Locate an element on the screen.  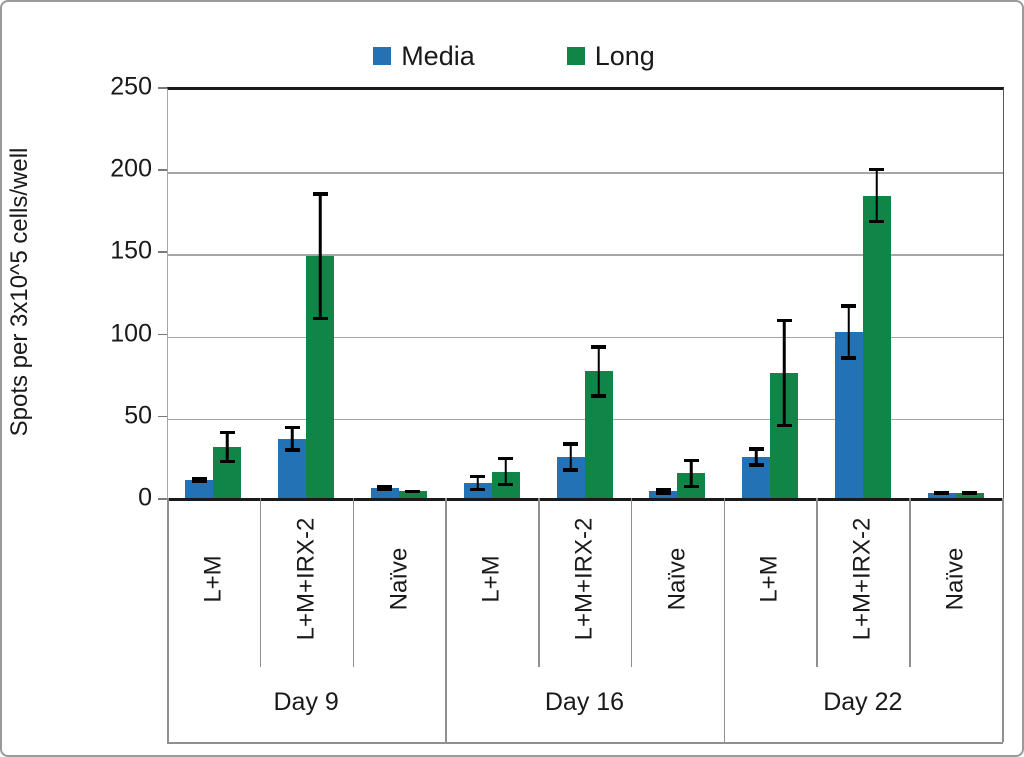
x-category-label-2: Naïve is located at coordinates (399, 579).